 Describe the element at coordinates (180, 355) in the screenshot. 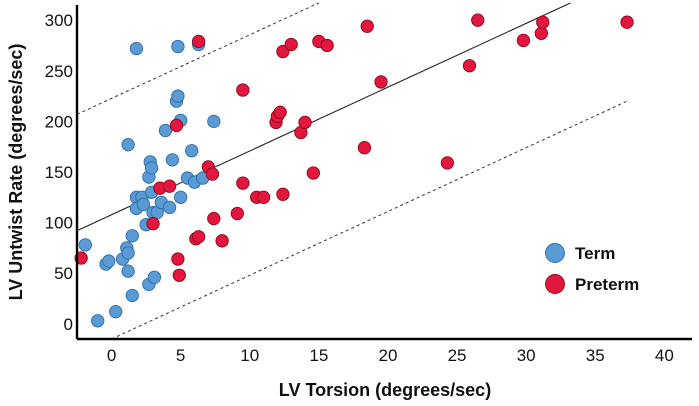

I see `x-tick-label: 5` at that location.